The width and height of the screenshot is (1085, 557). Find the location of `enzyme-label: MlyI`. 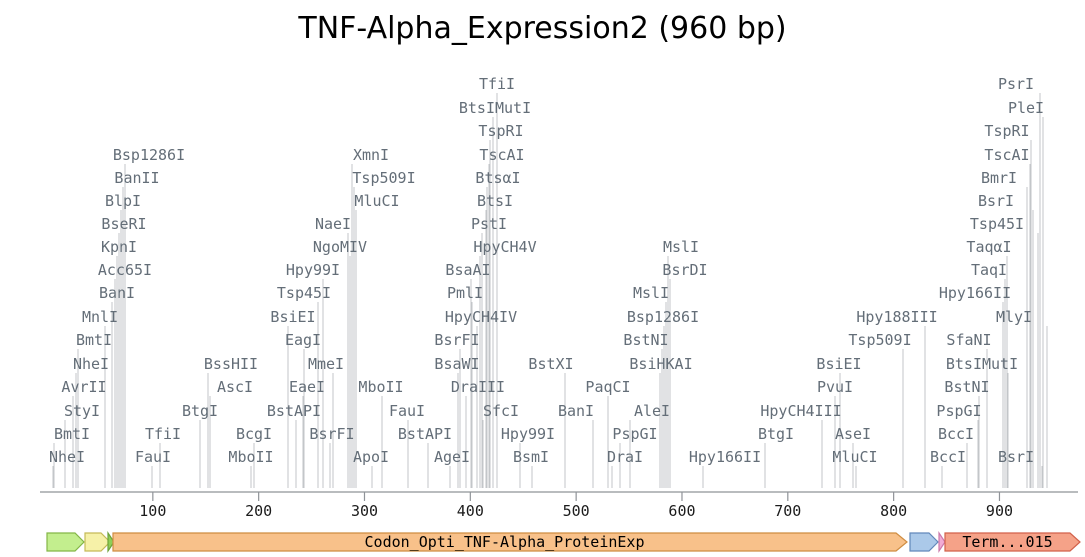

enzyme-label: MlyI is located at coordinates (1014, 317).